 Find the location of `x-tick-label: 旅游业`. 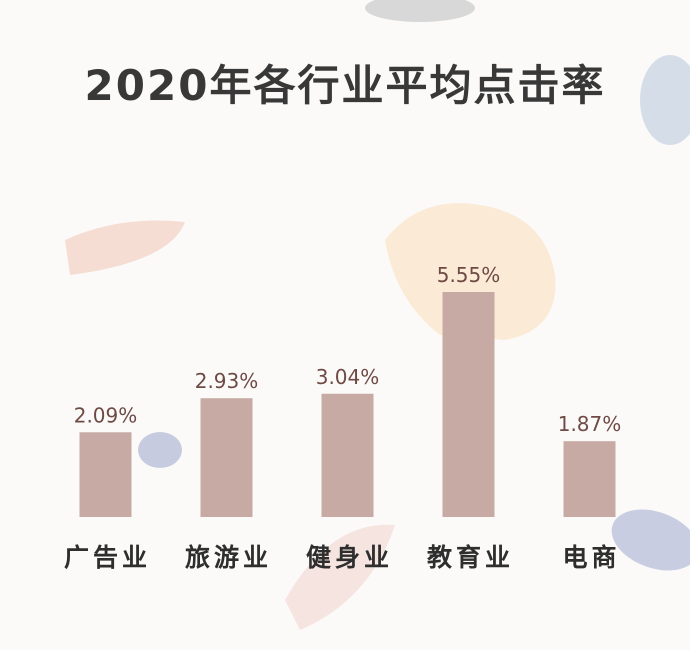

x-tick-label: 旅游业 is located at coordinates (228, 557).